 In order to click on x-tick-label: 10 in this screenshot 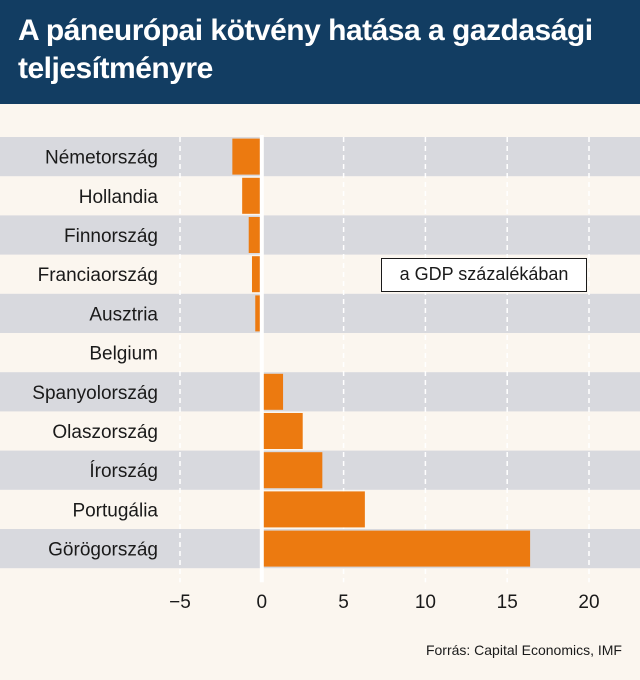, I will do `click(425, 602)`.